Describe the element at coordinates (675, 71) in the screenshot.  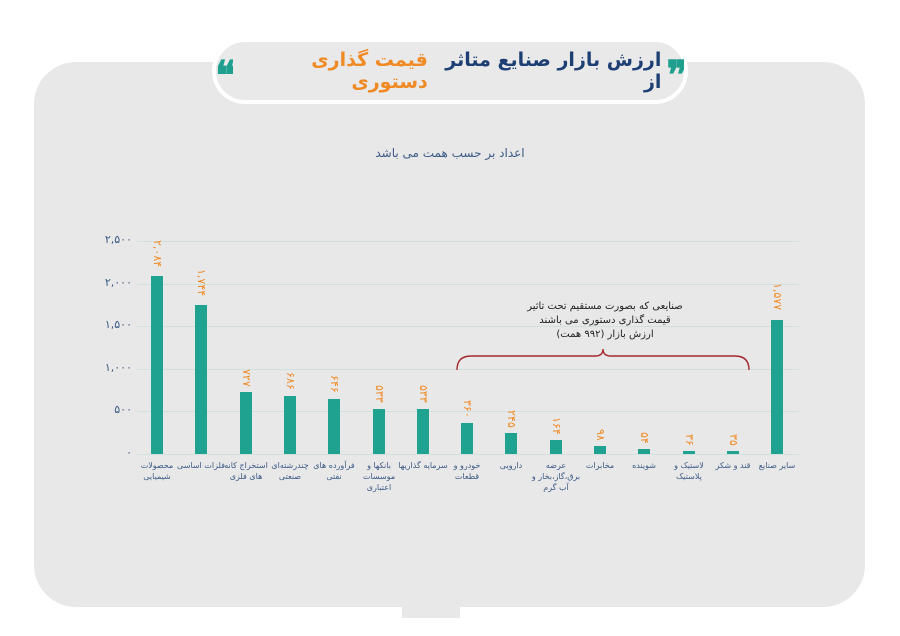
I see `quote-open-icon: ❞` at that location.